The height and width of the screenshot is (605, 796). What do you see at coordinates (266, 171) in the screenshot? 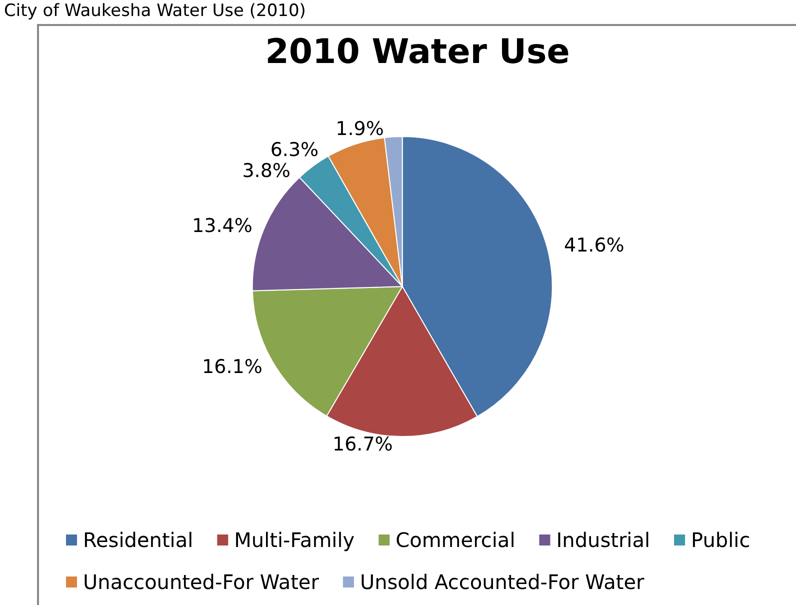
I see `data-label: 3.8%` at bounding box center [266, 171].